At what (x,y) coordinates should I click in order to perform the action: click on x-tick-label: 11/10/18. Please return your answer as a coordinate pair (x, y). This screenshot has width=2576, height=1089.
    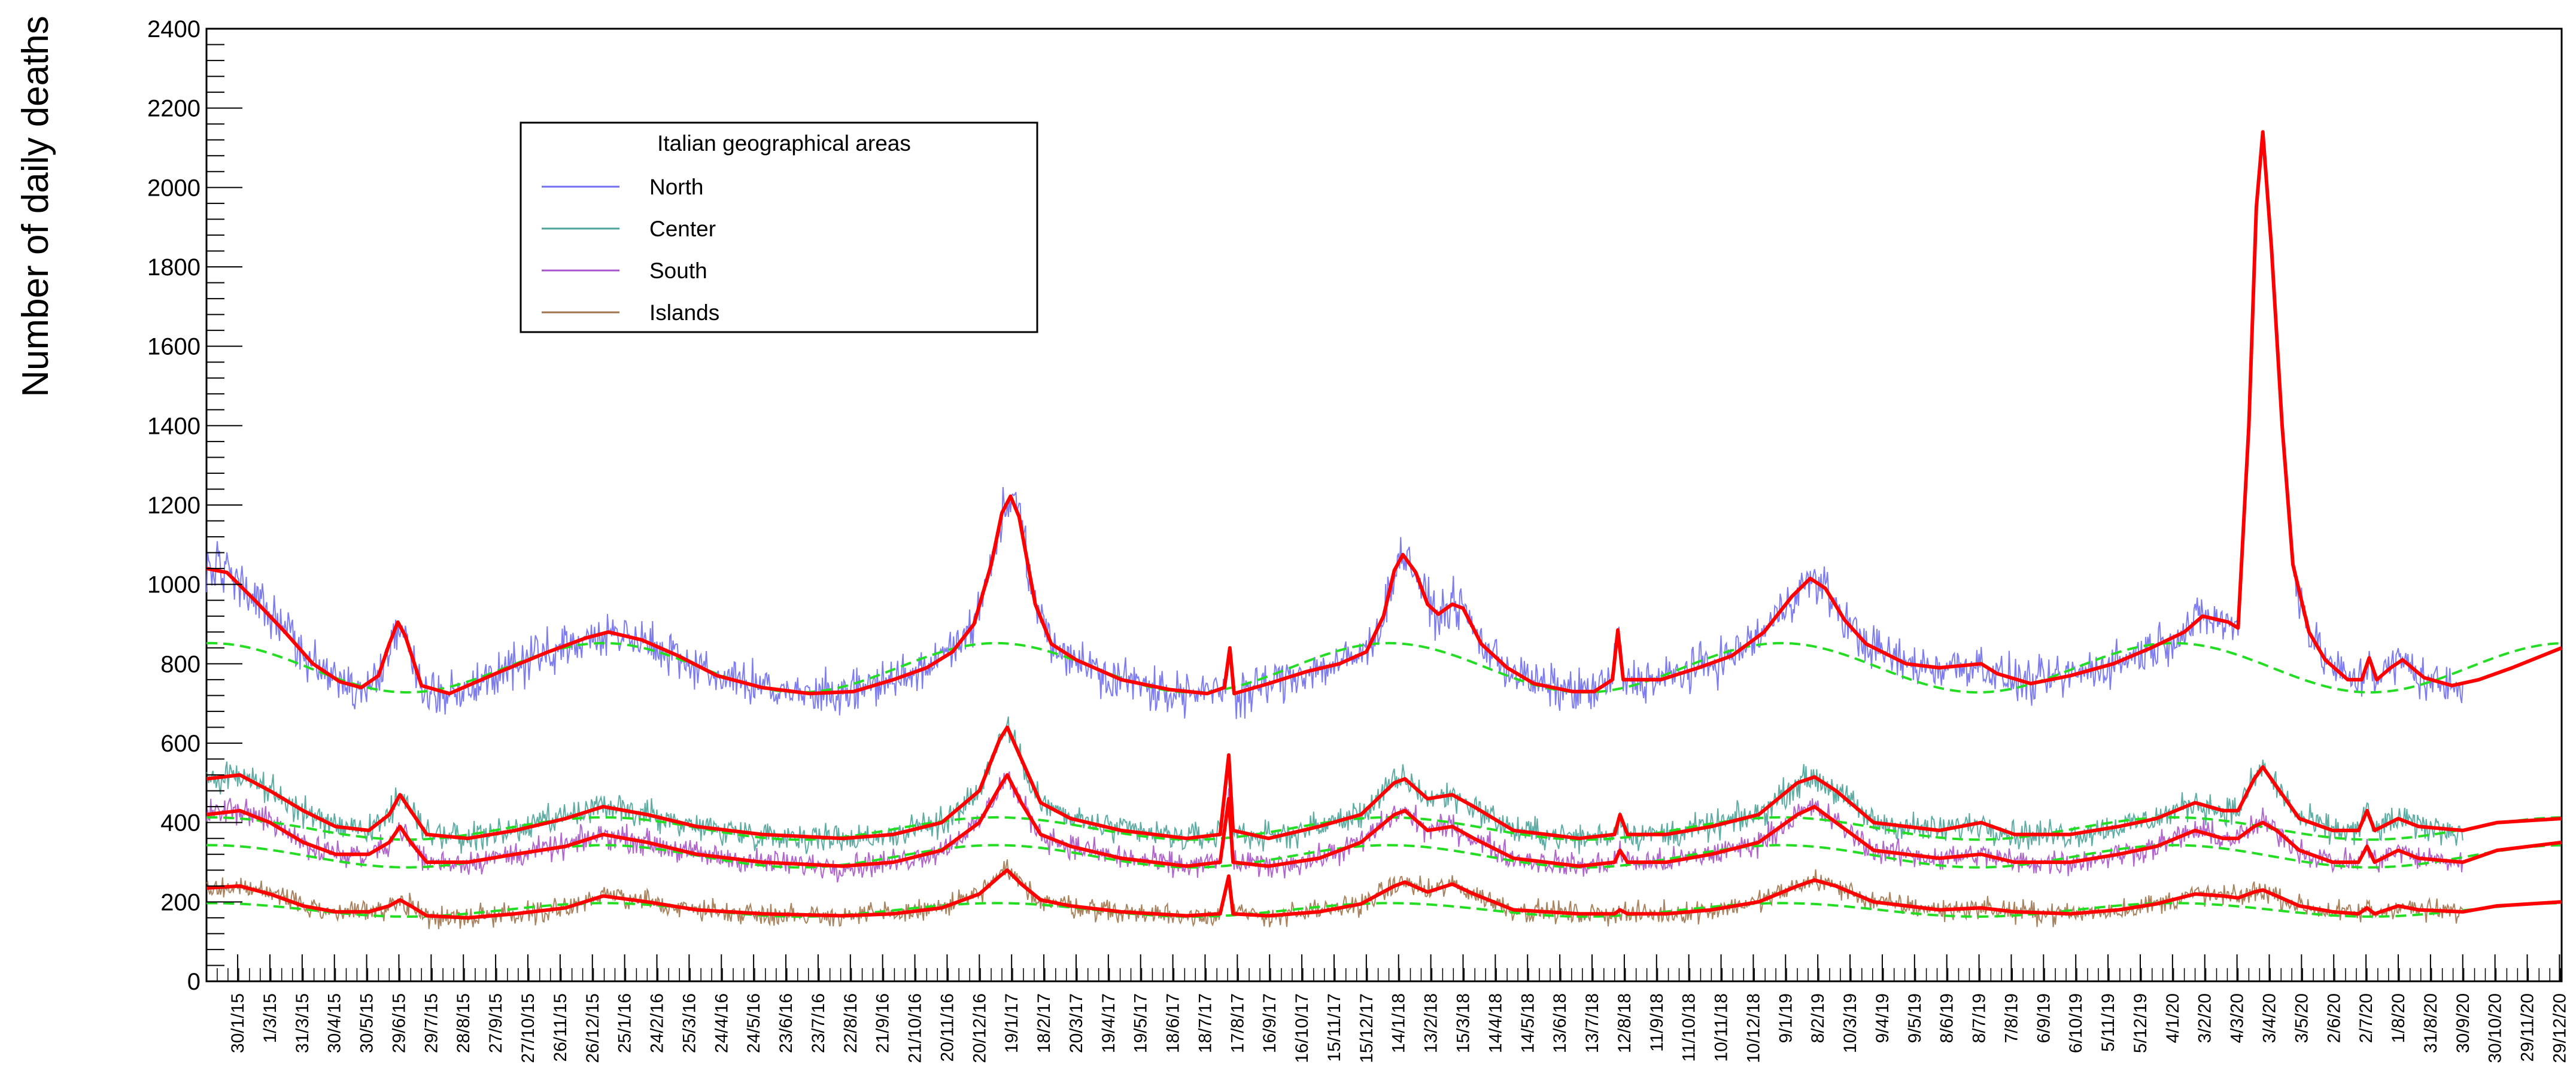
    Looking at the image, I should click on (1689, 1027).